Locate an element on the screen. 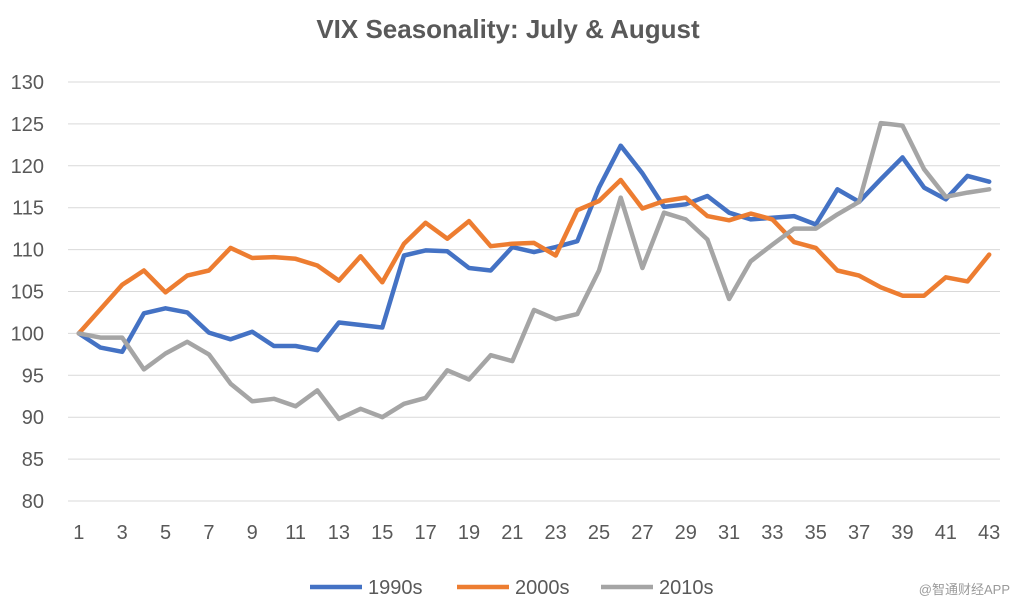  y-axis-tick-labels: 80 85 90 95 100 105 110 115 120 125 130 is located at coordinates (27, 292).